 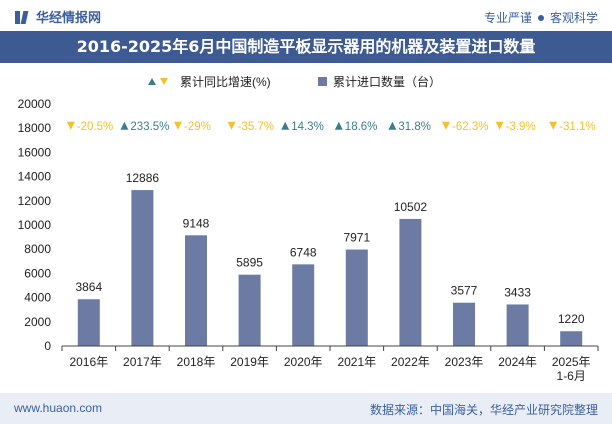 I want to click on x-tick-label: 2020年, so click(x=303, y=362).